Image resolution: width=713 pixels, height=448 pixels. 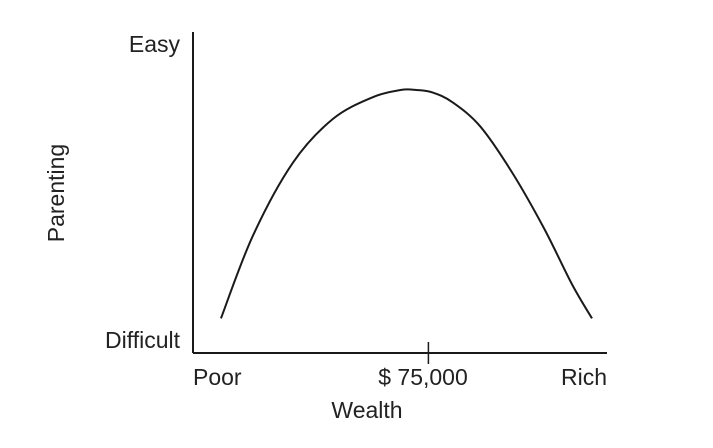 I want to click on x-tick-label-middle: $ 75,000, so click(x=423, y=377).